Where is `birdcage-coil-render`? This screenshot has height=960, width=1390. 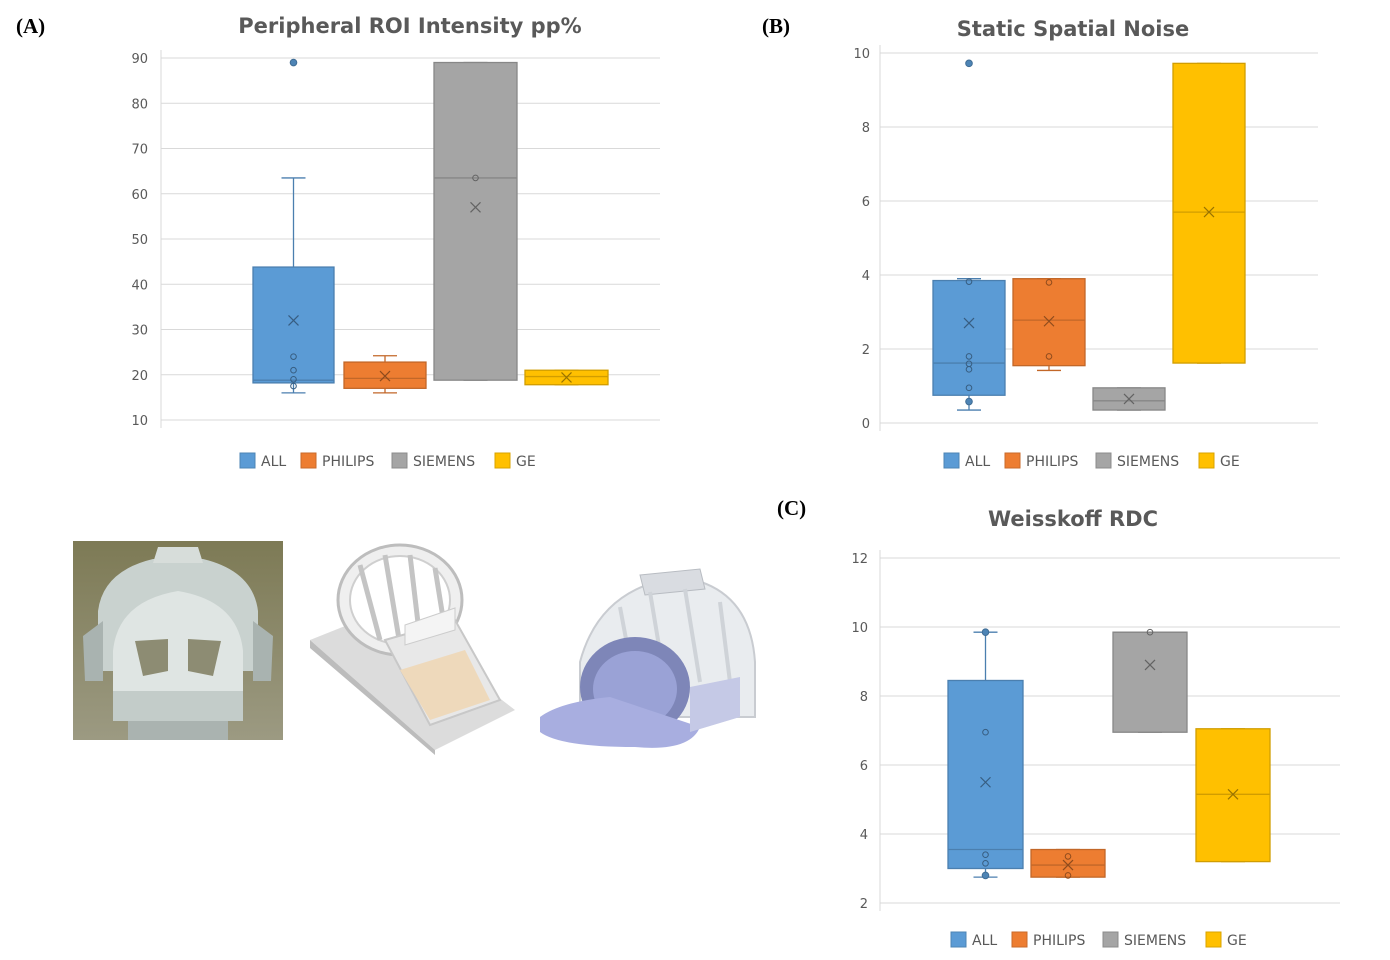 birdcage-coil-render is located at coordinates (412, 647).